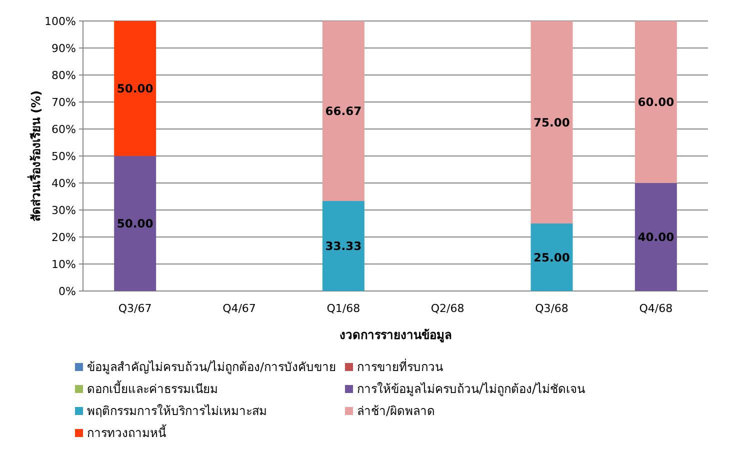 The width and height of the screenshot is (744, 465). I want to click on x-tick-label: Q4/67, so click(239, 308).